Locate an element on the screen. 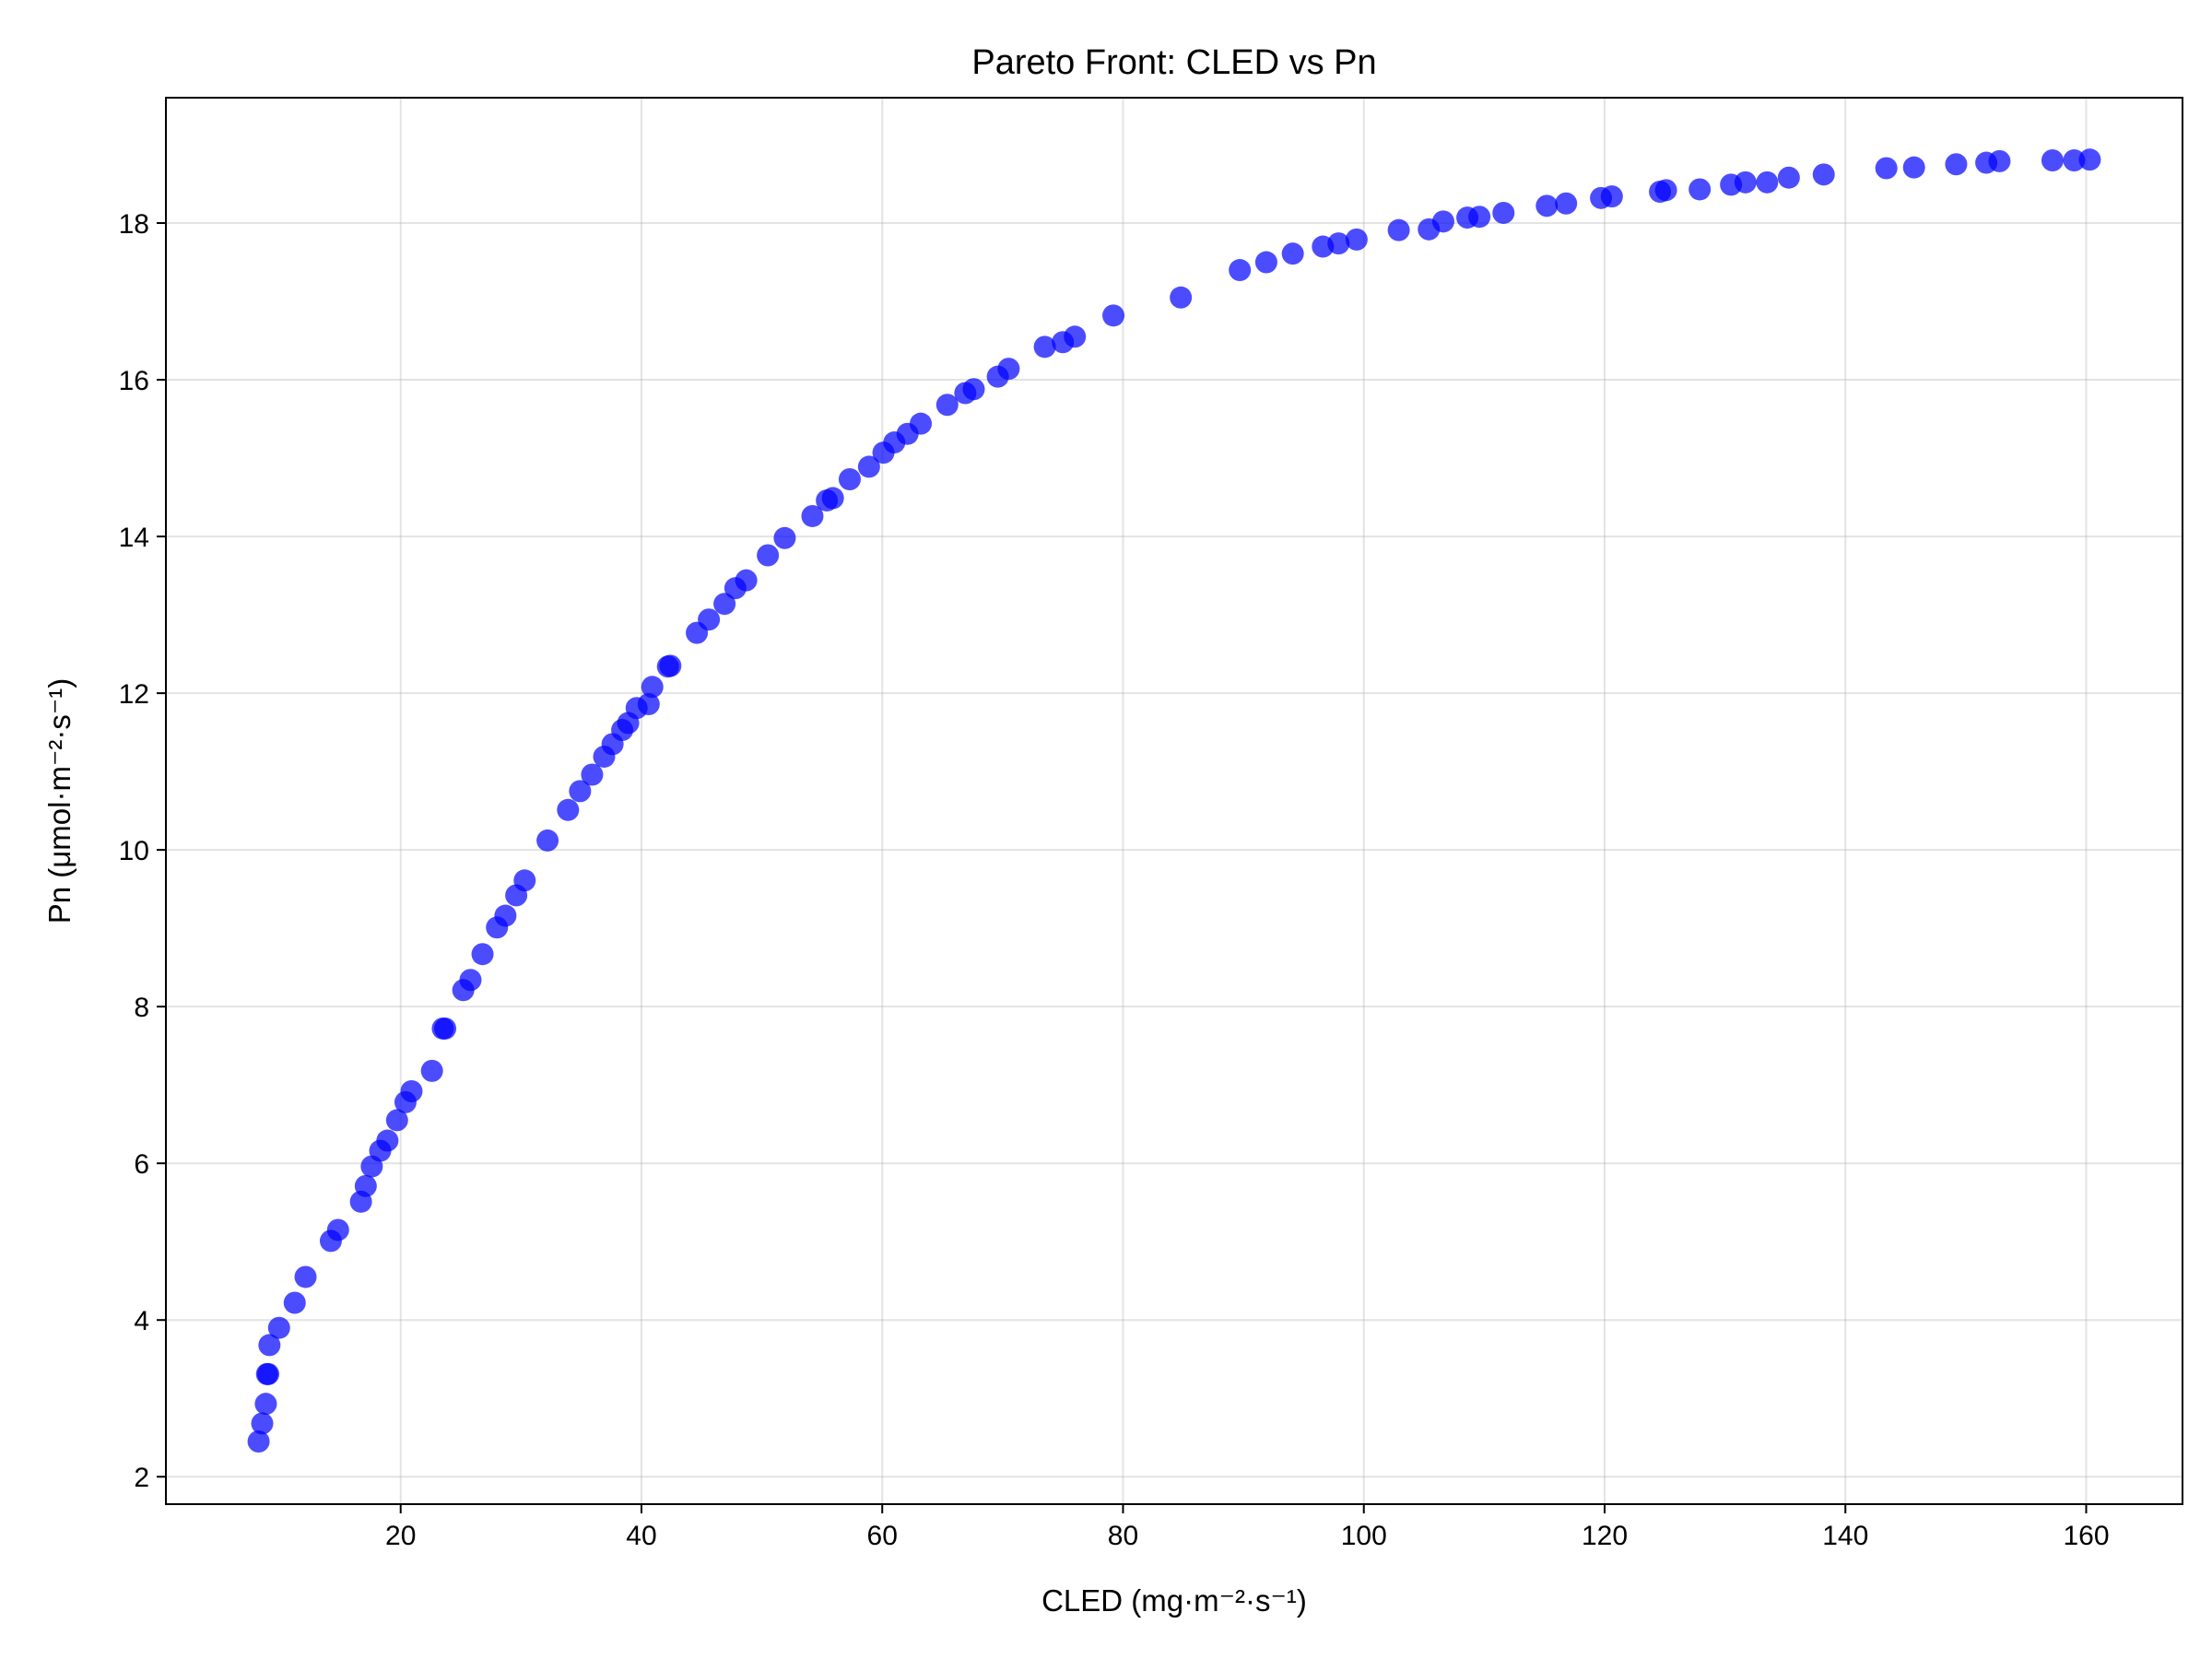 This screenshot has height=1659, width=2212. y-tick-label: 12 is located at coordinates (134, 694).